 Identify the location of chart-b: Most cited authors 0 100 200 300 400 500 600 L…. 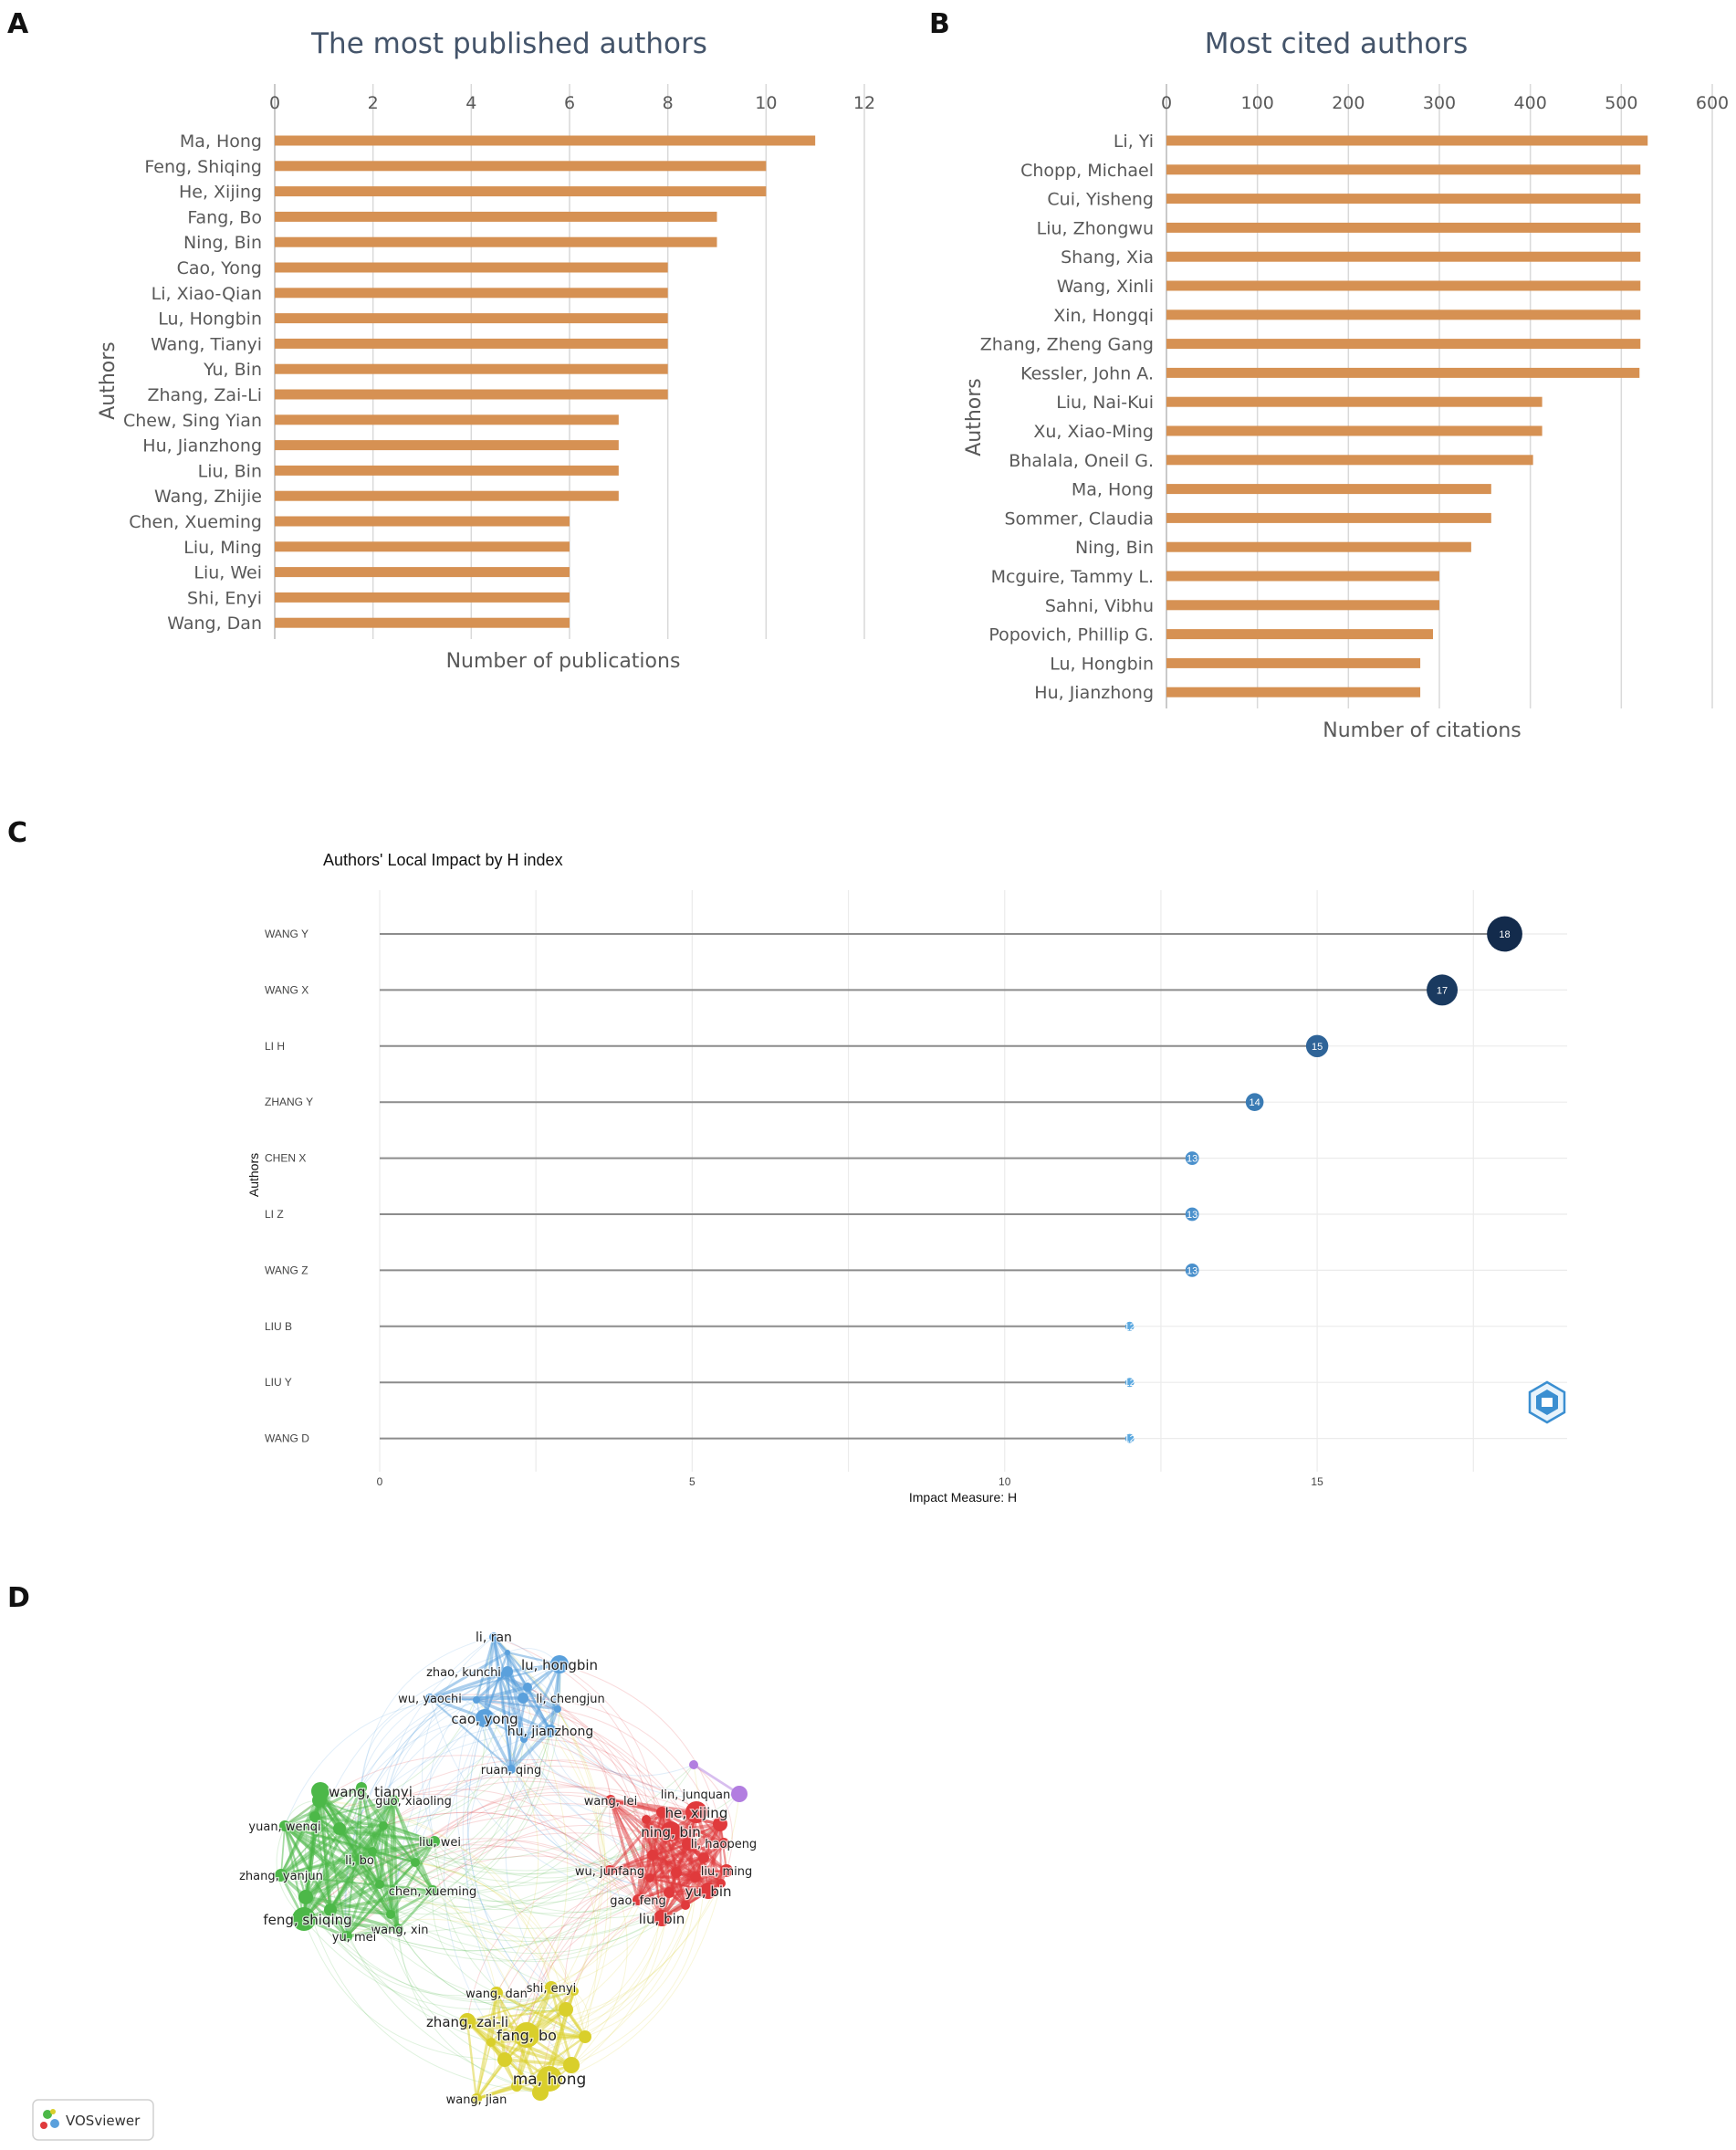
(1346, 384).